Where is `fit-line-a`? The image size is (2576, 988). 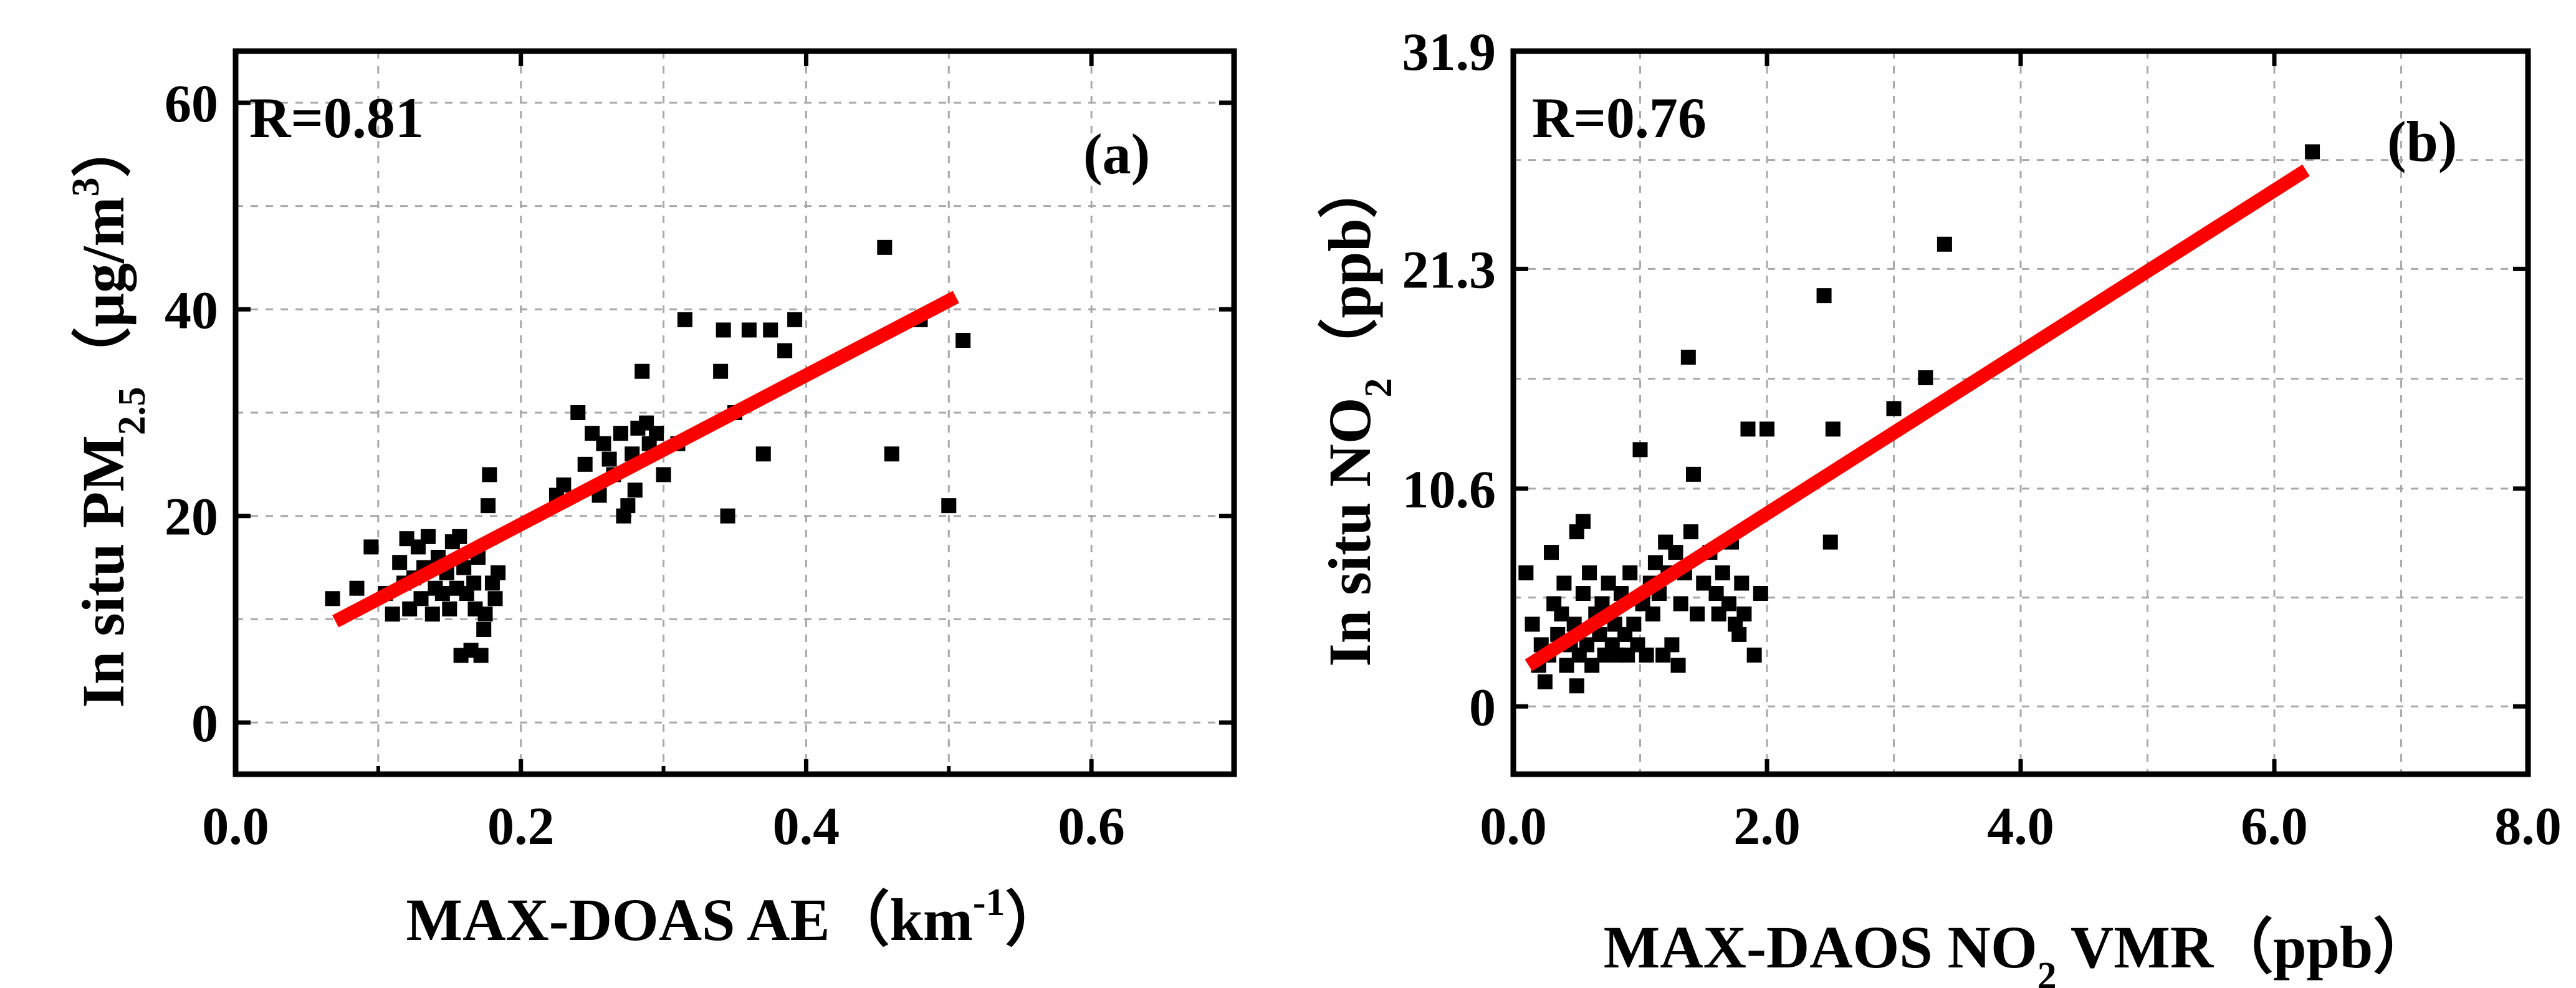 fit-line-a is located at coordinates (645, 459).